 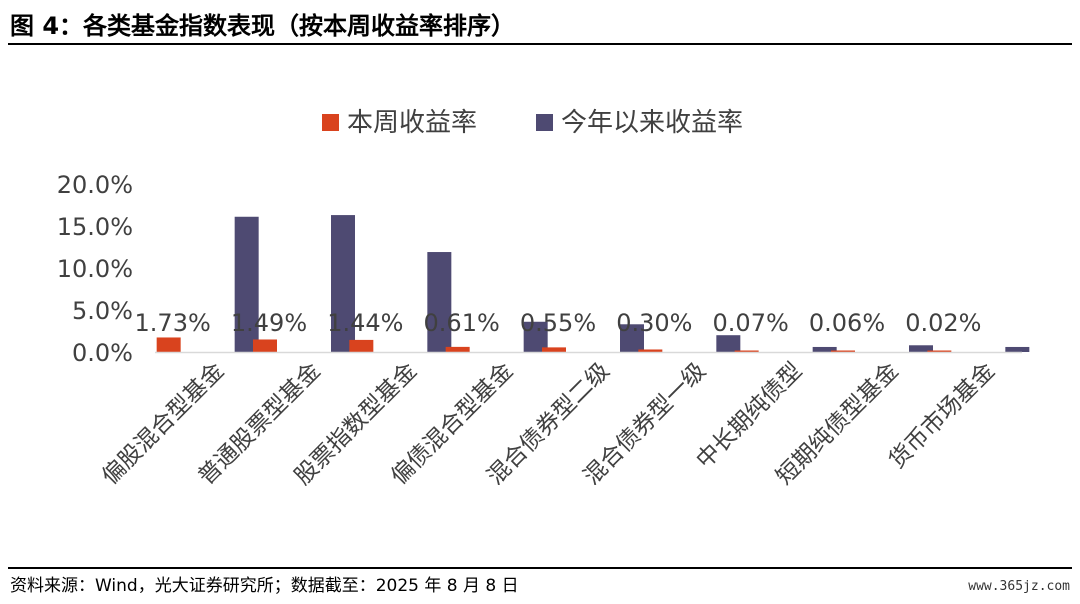 I want to click on data-label-weekly: 0.07%, so click(x=751, y=323).